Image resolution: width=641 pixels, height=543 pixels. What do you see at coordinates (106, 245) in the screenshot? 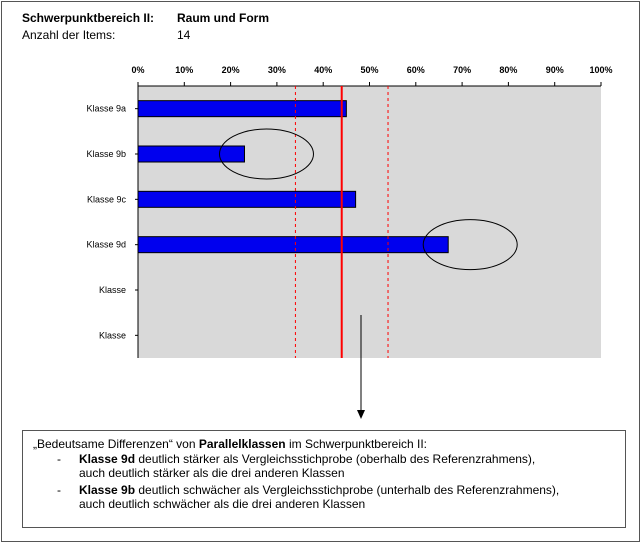
I see `category-label: Klasse 9d` at bounding box center [106, 245].